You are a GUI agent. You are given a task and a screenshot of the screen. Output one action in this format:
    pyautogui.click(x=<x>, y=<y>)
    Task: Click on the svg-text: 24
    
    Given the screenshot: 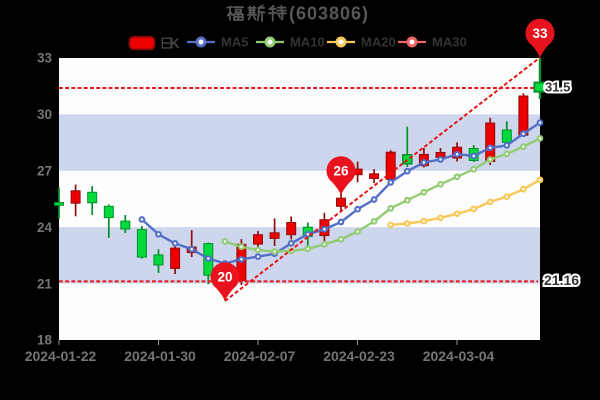 What is the action you would take?
    pyautogui.click(x=45, y=227)
    